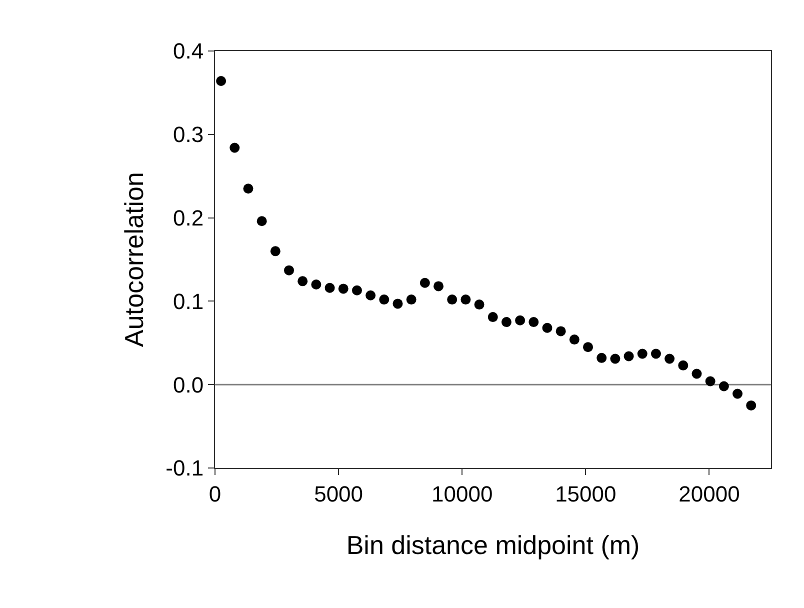 The width and height of the screenshot is (804, 608). Describe the element at coordinates (188, 301) in the screenshot. I see `y-tick-label: 0.1` at that location.